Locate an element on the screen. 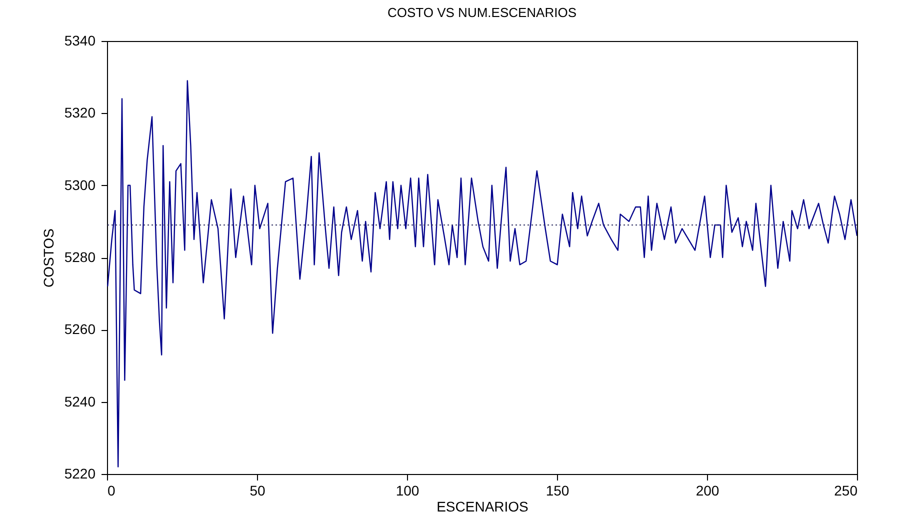 The image size is (907, 516). x-tick-label: 200 is located at coordinates (708, 490).